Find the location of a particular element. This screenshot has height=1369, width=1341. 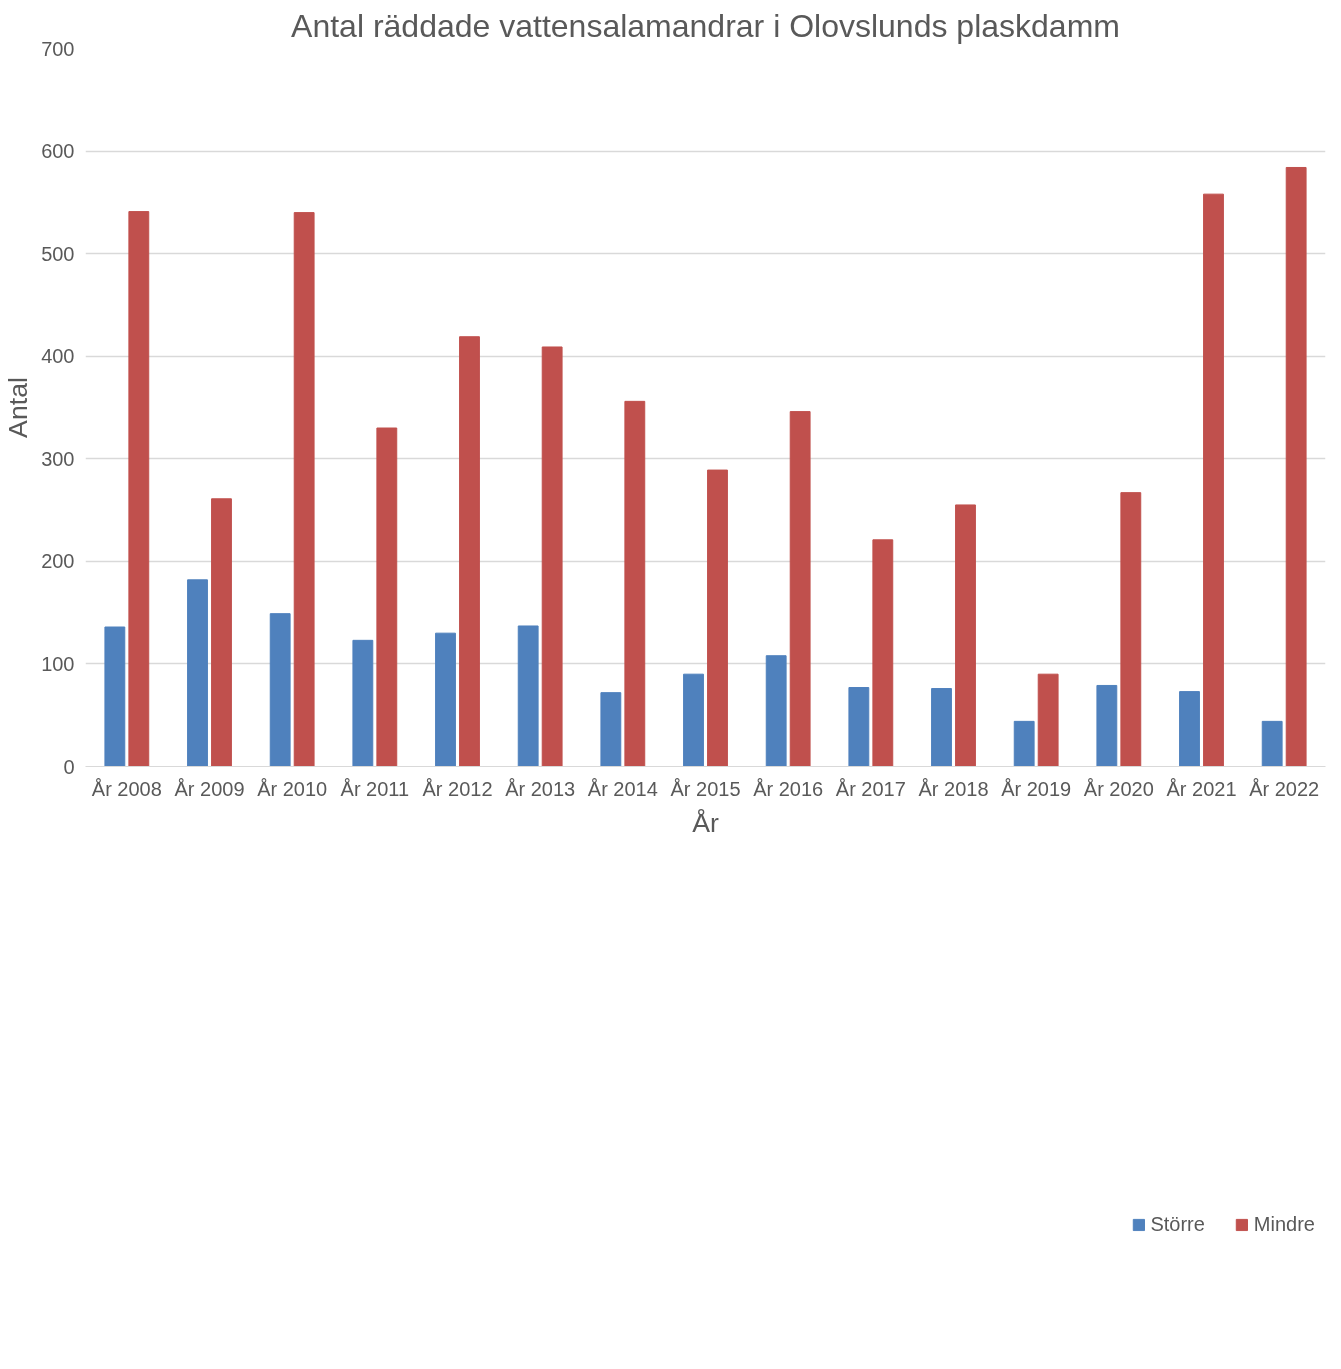

y-tick-label: 700 is located at coordinates (58, 48).